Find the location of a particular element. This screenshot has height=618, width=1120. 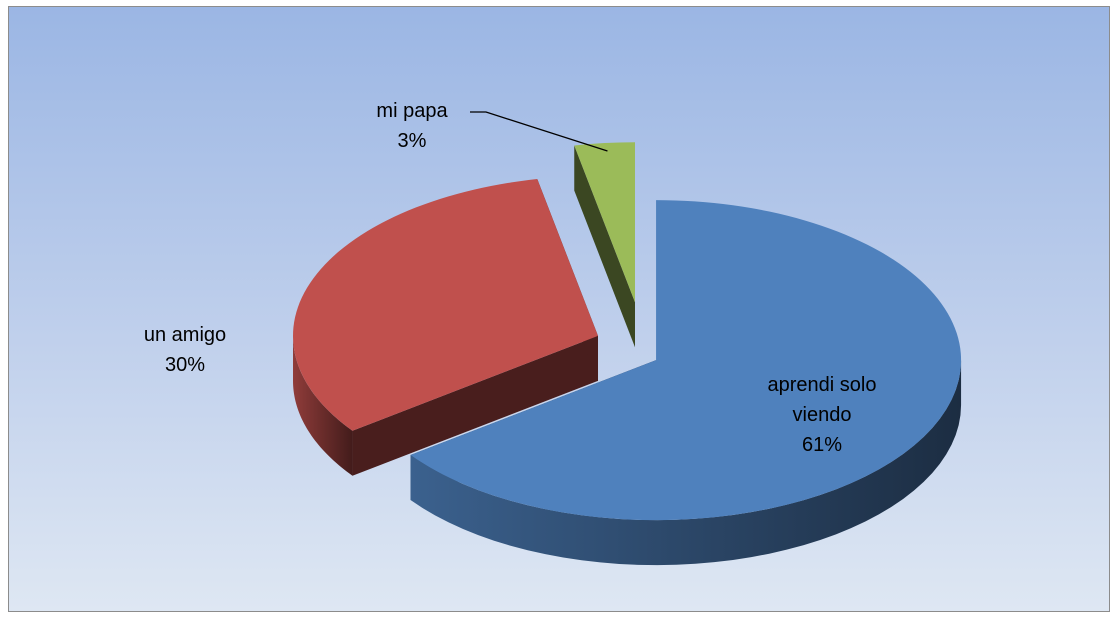

slice-value: 30% is located at coordinates (185, 365).